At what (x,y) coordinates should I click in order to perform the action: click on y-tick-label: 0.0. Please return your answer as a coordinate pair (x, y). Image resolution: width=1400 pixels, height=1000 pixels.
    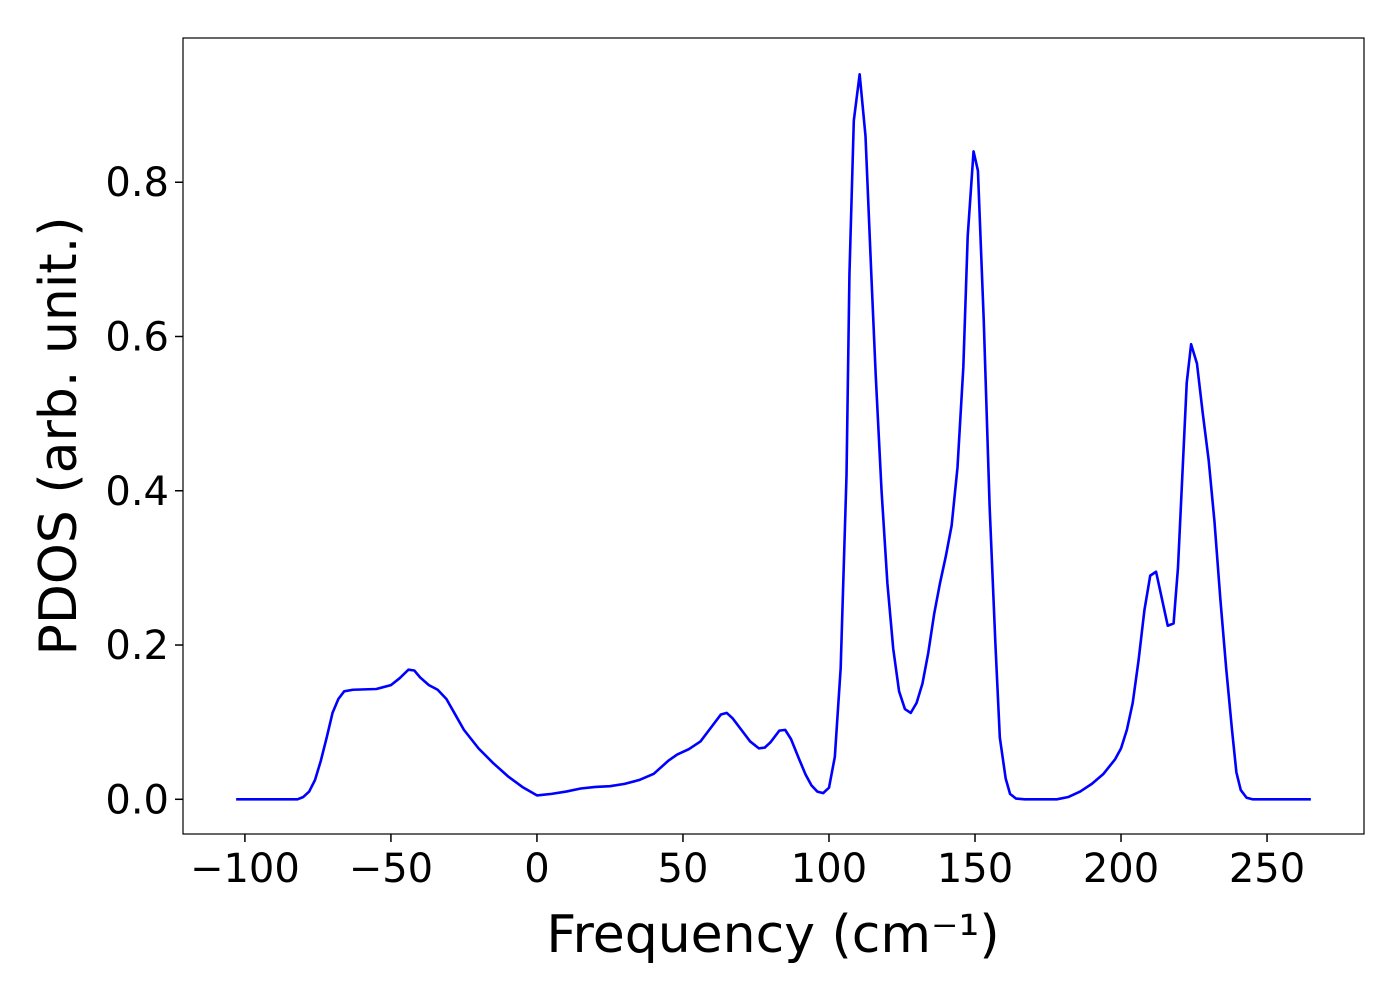
    Looking at the image, I should click on (137, 800).